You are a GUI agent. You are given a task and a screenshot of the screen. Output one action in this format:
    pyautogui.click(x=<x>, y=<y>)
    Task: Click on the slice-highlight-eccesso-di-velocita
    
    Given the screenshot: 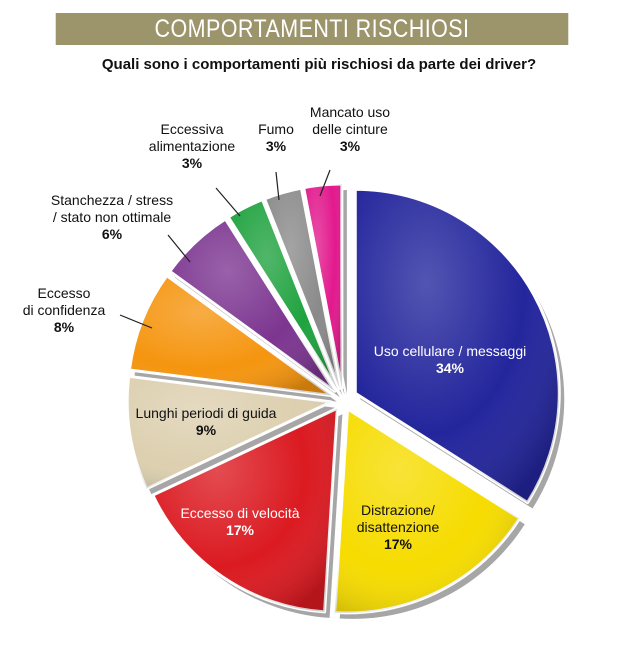 What is the action you would take?
    pyautogui.click(x=245, y=510)
    